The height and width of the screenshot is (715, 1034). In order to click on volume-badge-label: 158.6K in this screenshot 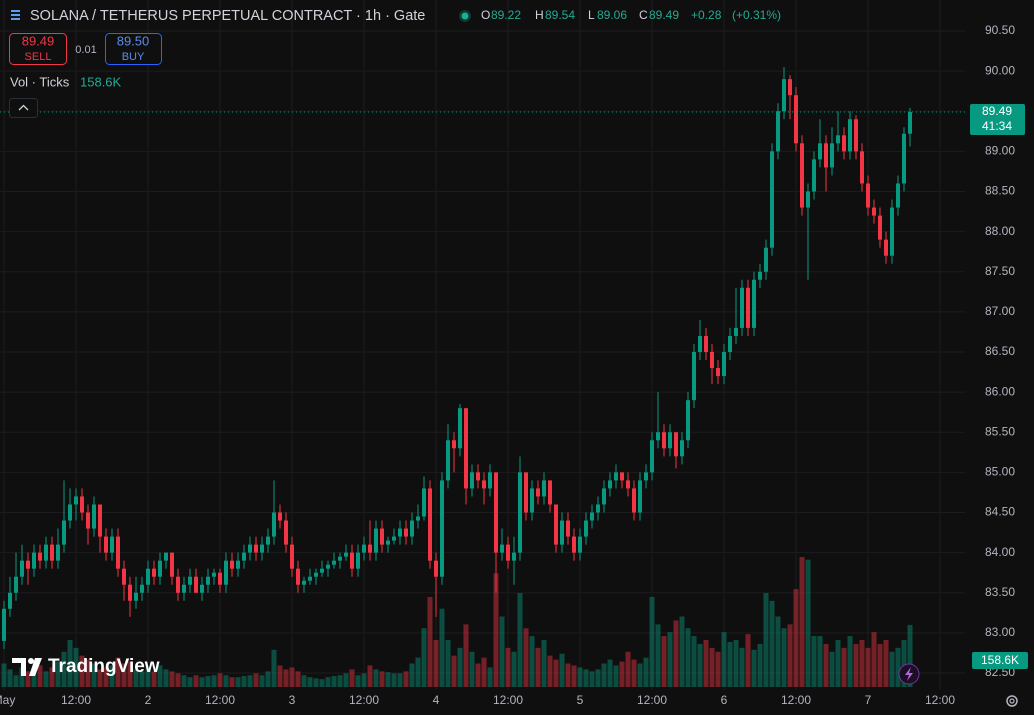, I will do `click(1000, 660)`.